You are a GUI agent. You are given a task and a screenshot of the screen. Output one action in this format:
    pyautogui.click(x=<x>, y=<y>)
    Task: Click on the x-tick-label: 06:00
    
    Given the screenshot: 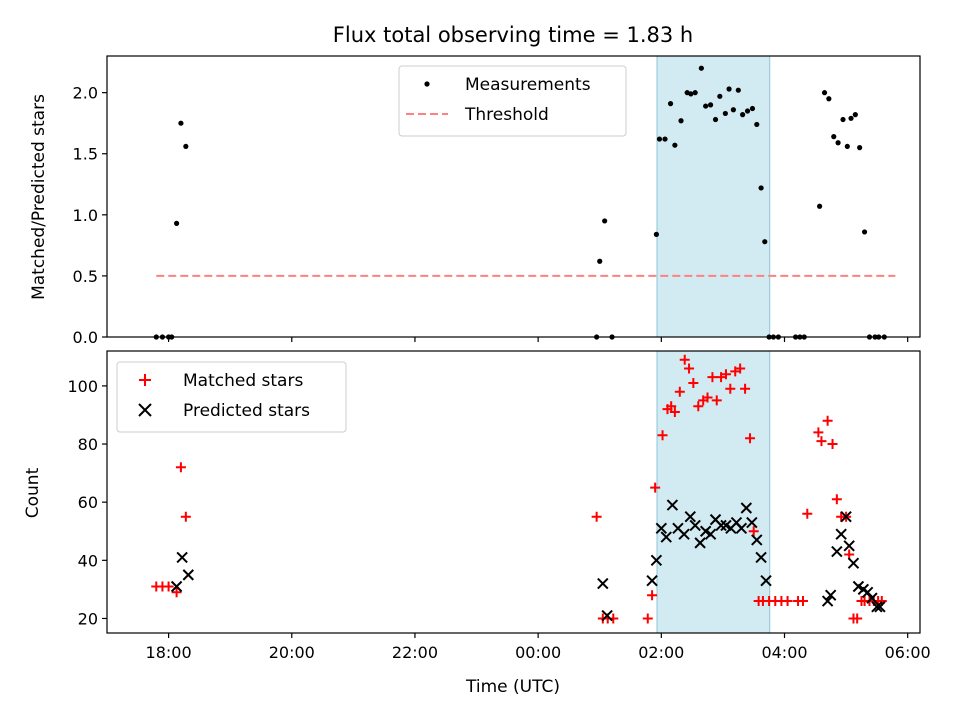 What is the action you would take?
    pyautogui.click(x=908, y=652)
    